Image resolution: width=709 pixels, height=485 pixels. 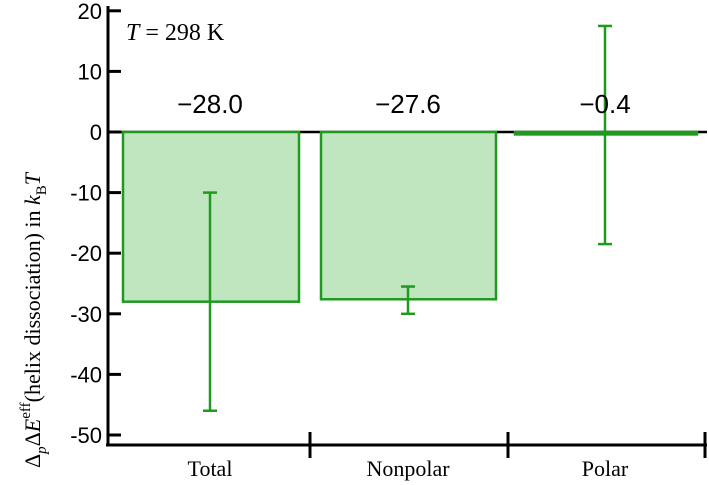 What do you see at coordinates (86, 193) in the screenshot?
I see `y-tick-label: -10` at bounding box center [86, 193].